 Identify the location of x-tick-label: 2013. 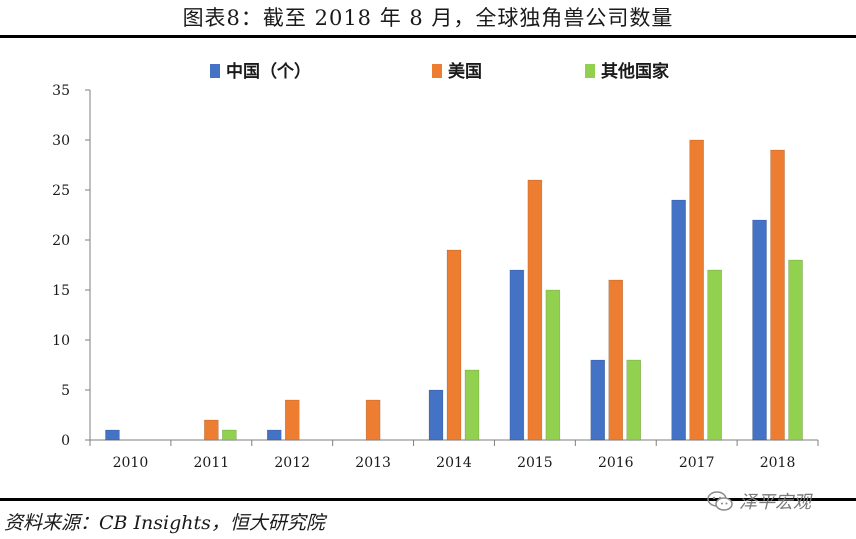
(373, 463).